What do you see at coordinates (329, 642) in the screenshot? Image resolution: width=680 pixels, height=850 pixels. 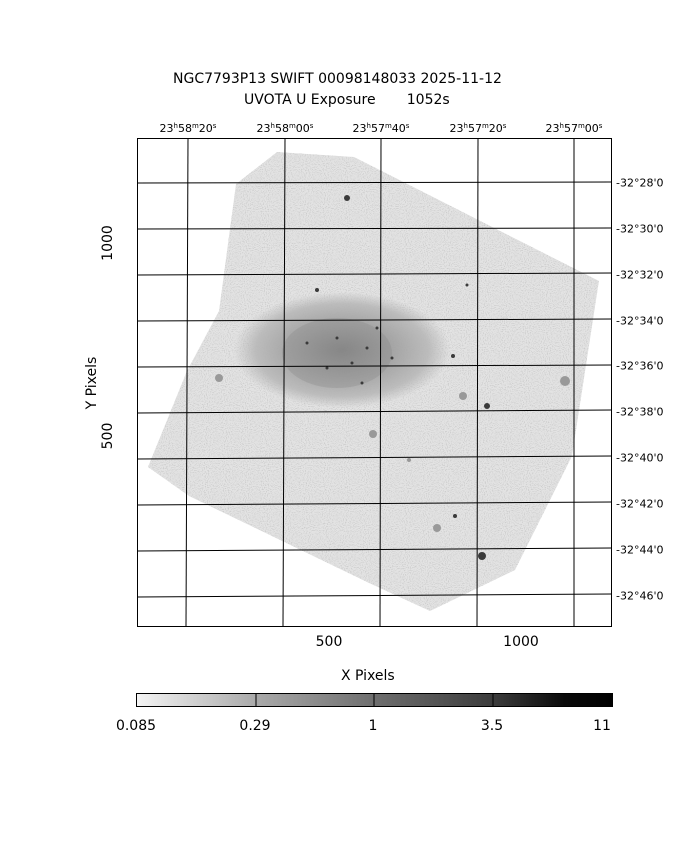 I see `x-tick-label: 500` at bounding box center [329, 642].